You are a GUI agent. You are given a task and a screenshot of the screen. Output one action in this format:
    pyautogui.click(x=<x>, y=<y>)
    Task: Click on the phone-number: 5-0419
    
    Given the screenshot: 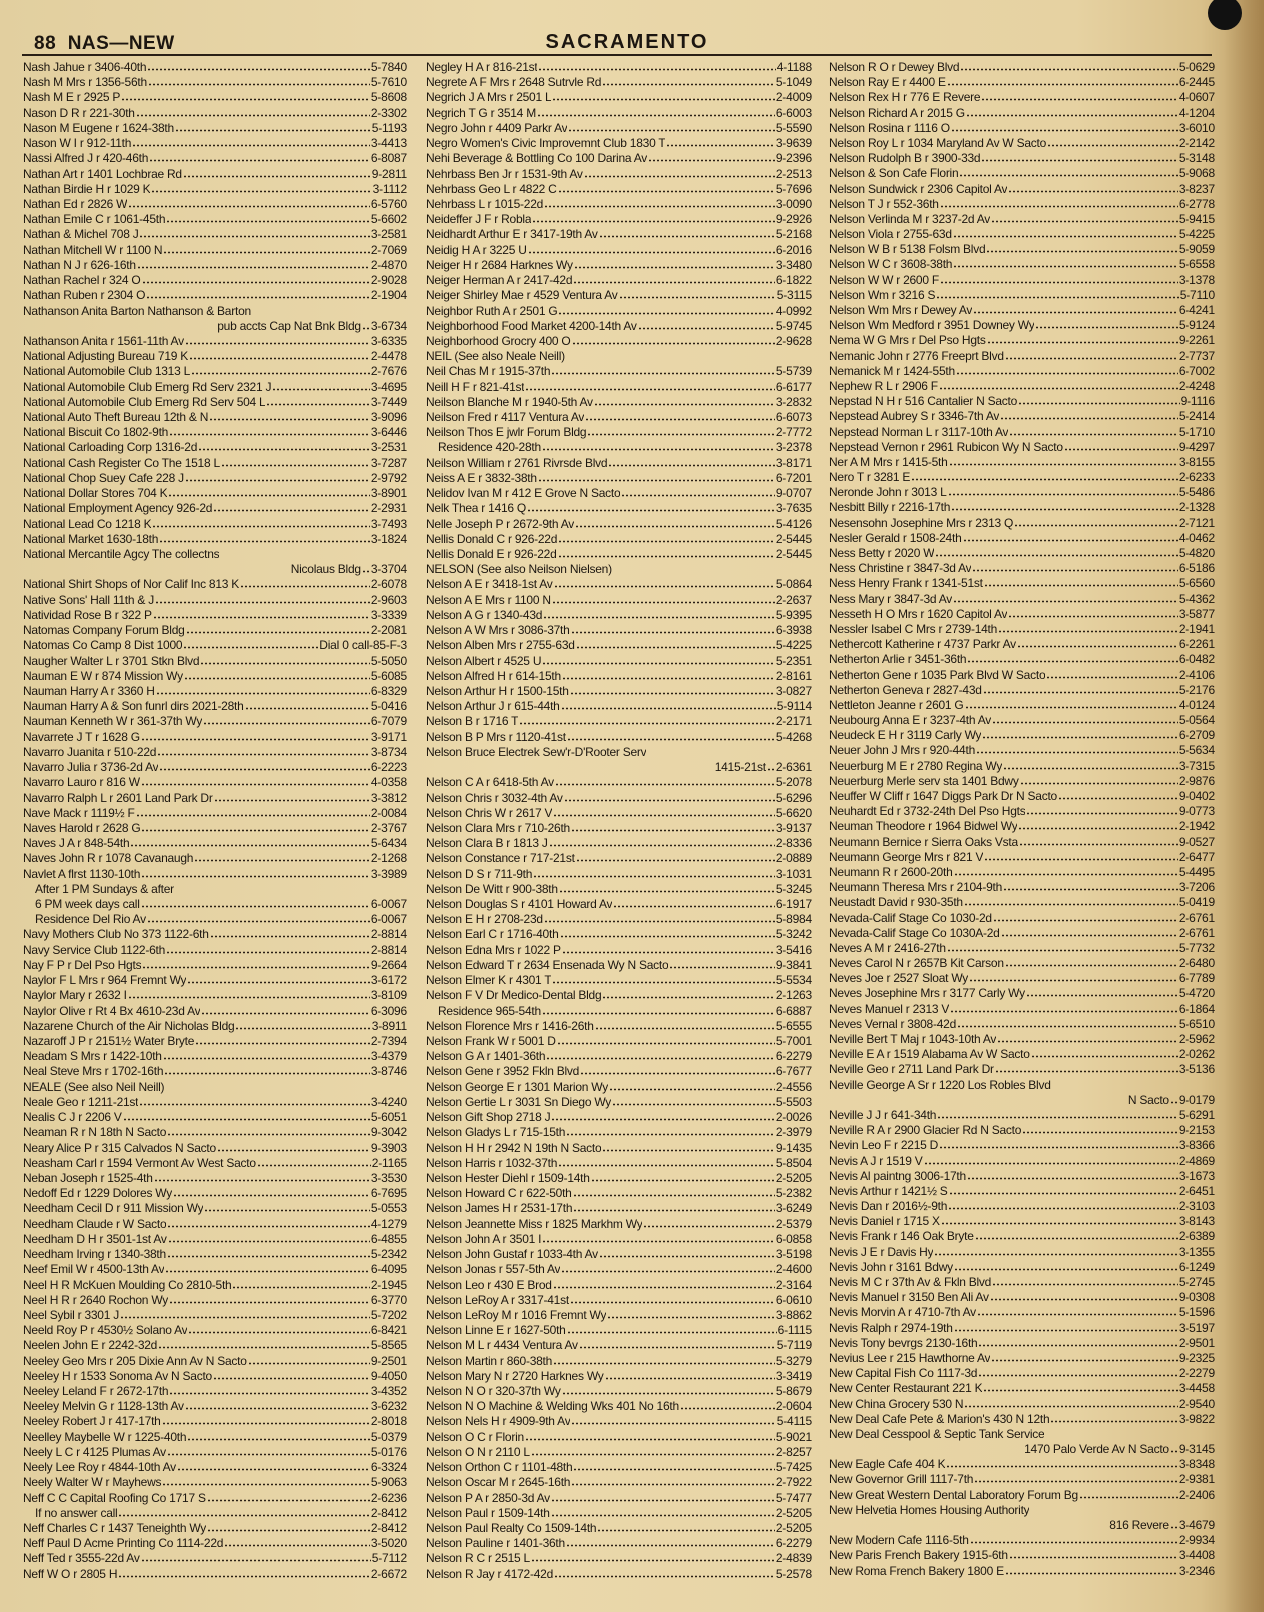 What is the action you would take?
    pyautogui.click(x=1196, y=902)
    